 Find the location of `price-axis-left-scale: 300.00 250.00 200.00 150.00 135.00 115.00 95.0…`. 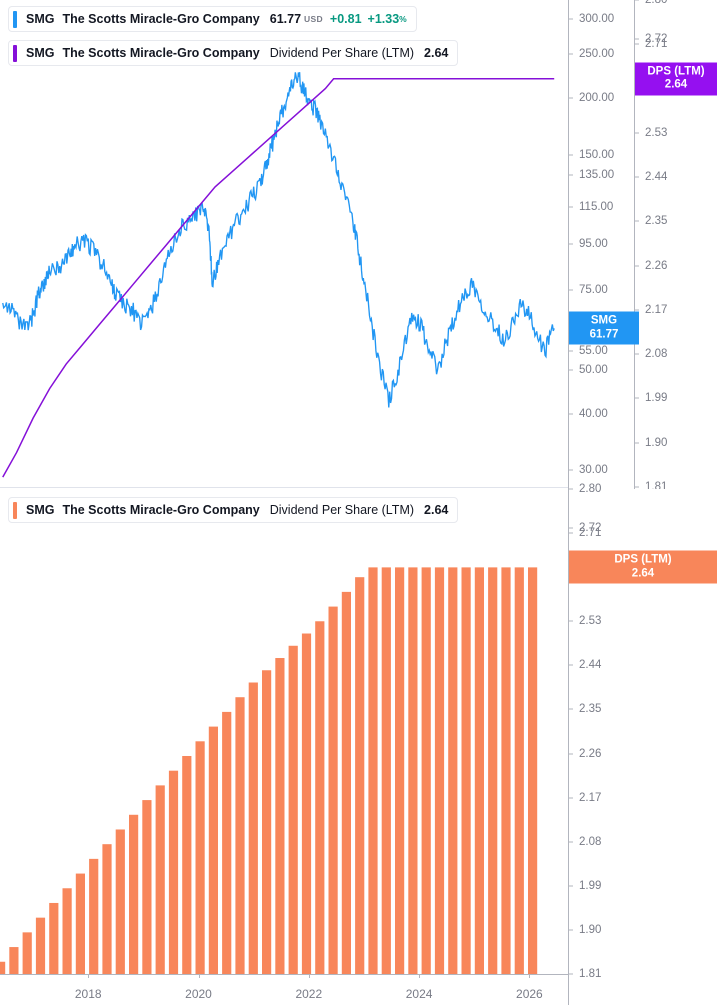

price-axis-left-scale: 300.00 250.00 200.00 150.00 135.00 115.00 95.0… is located at coordinates (599, 244).